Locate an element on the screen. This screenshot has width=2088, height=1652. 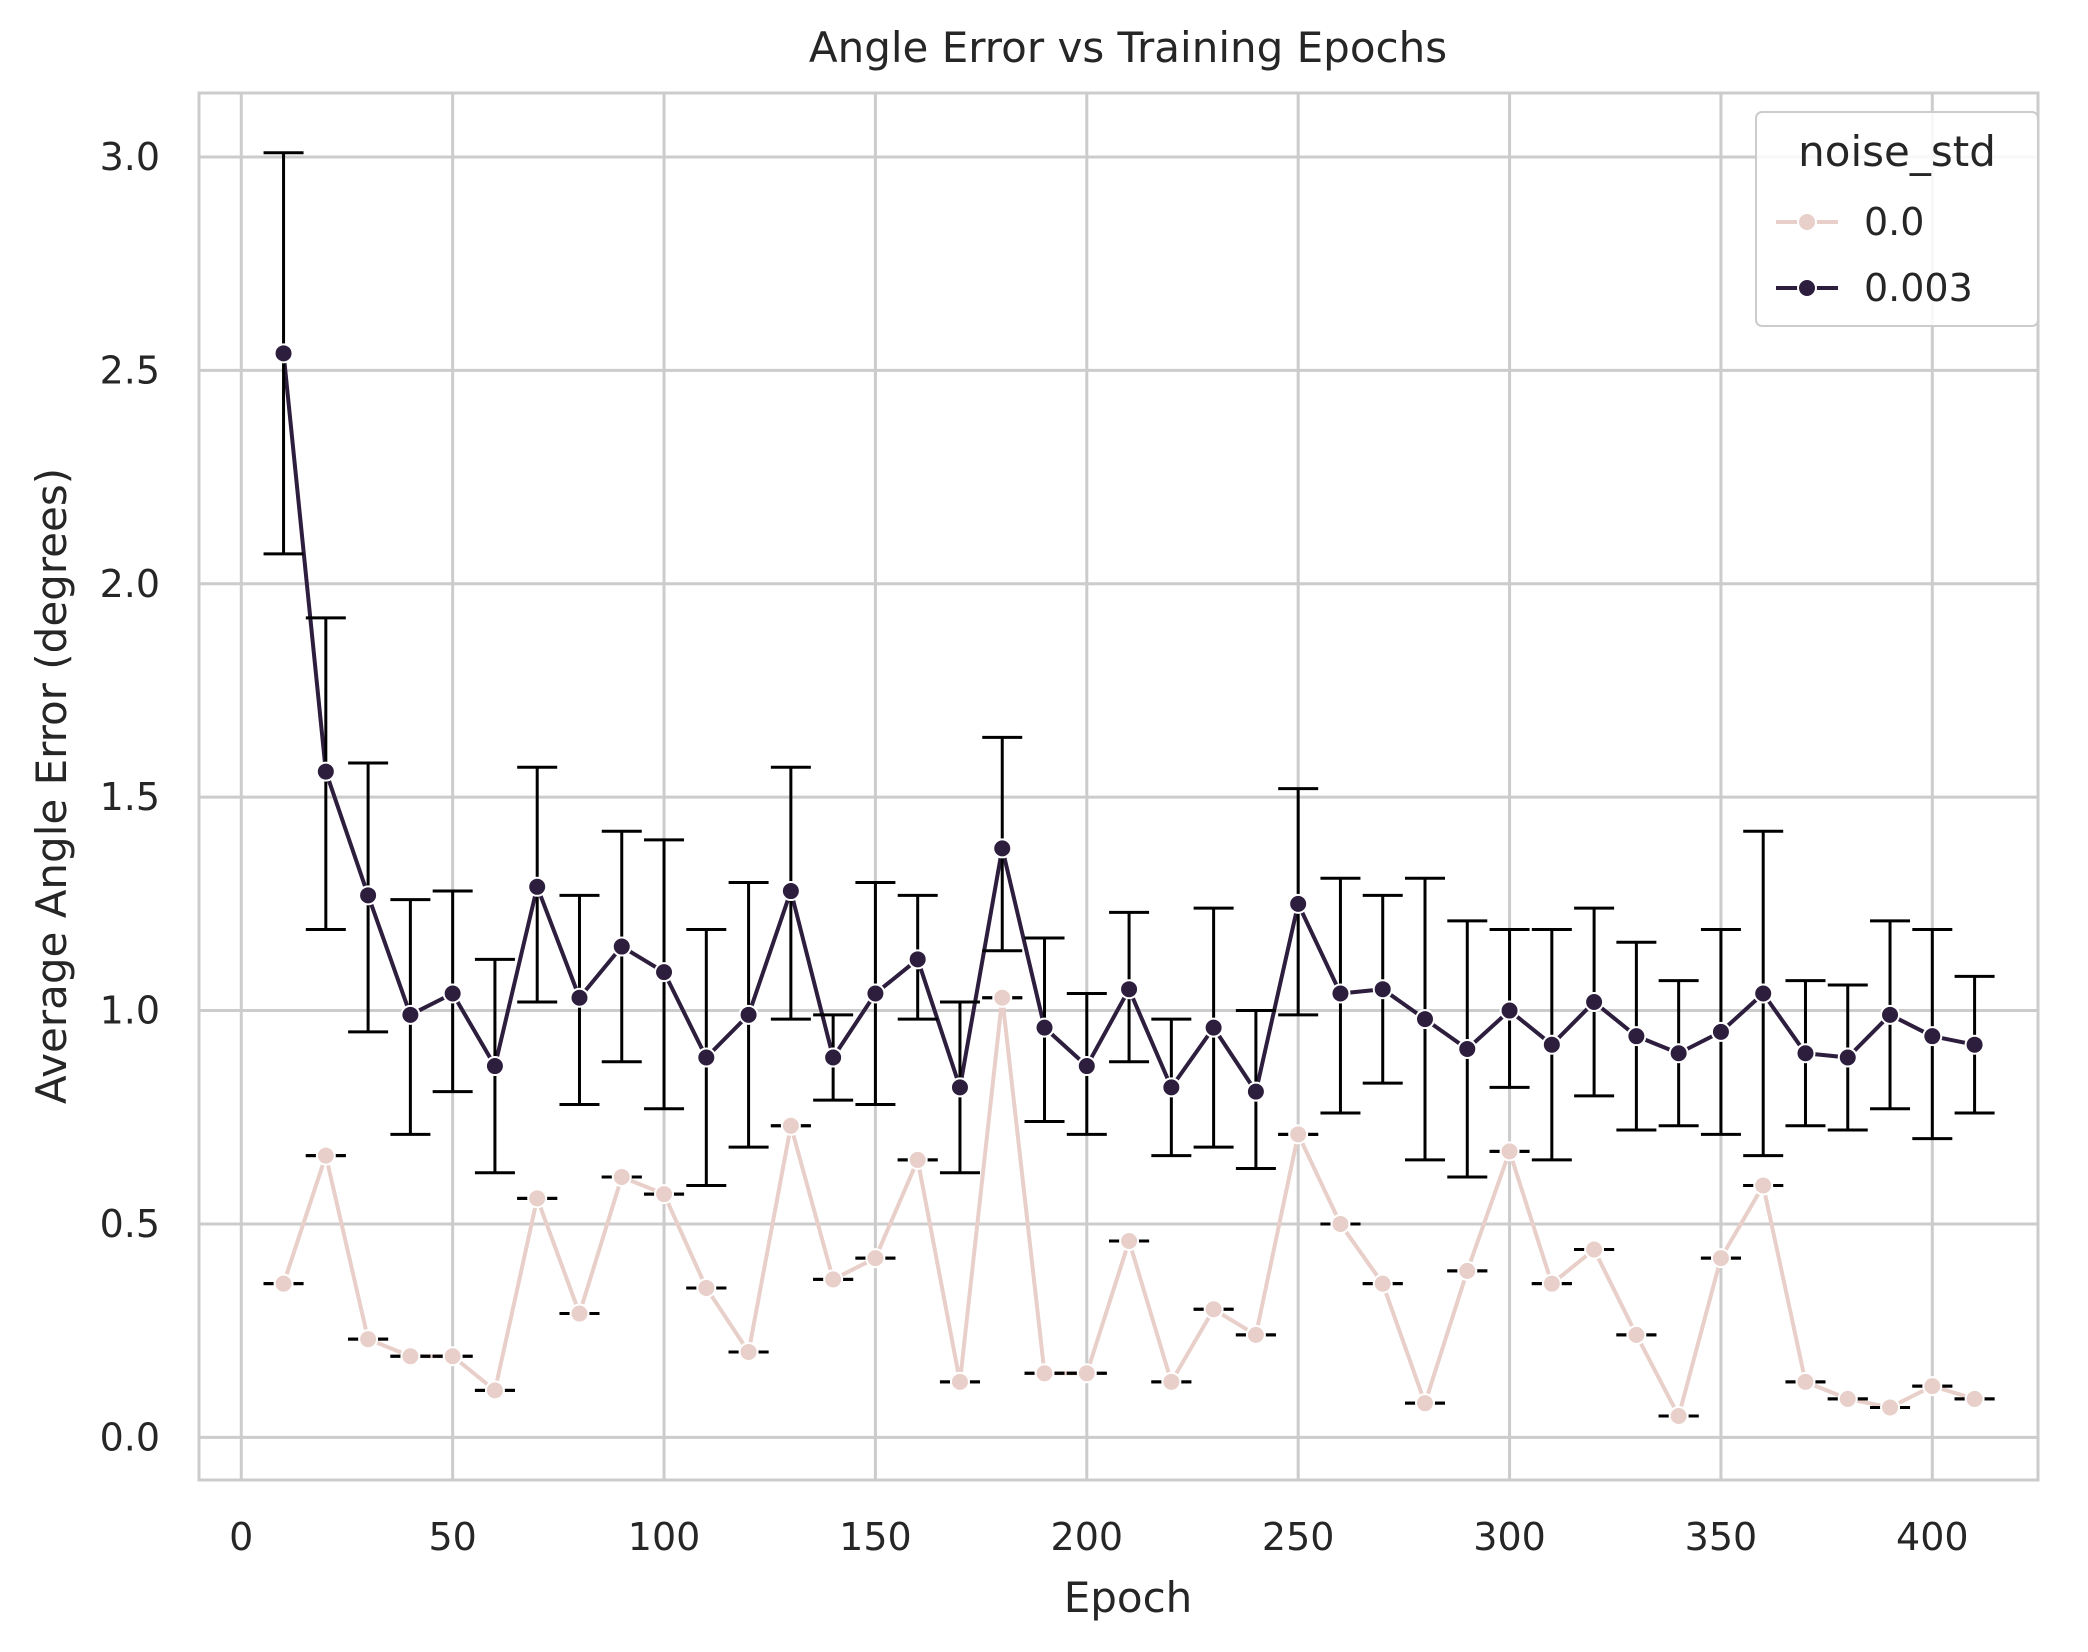
y-tick-label: 0.0 is located at coordinates (130, 1437).